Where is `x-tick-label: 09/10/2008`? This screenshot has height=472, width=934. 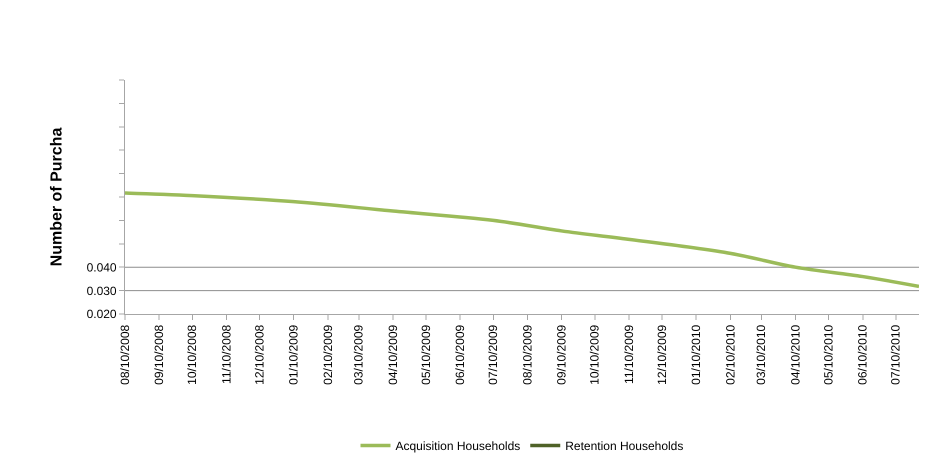
x-tick-label: 09/10/2008 is located at coordinates (159, 354).